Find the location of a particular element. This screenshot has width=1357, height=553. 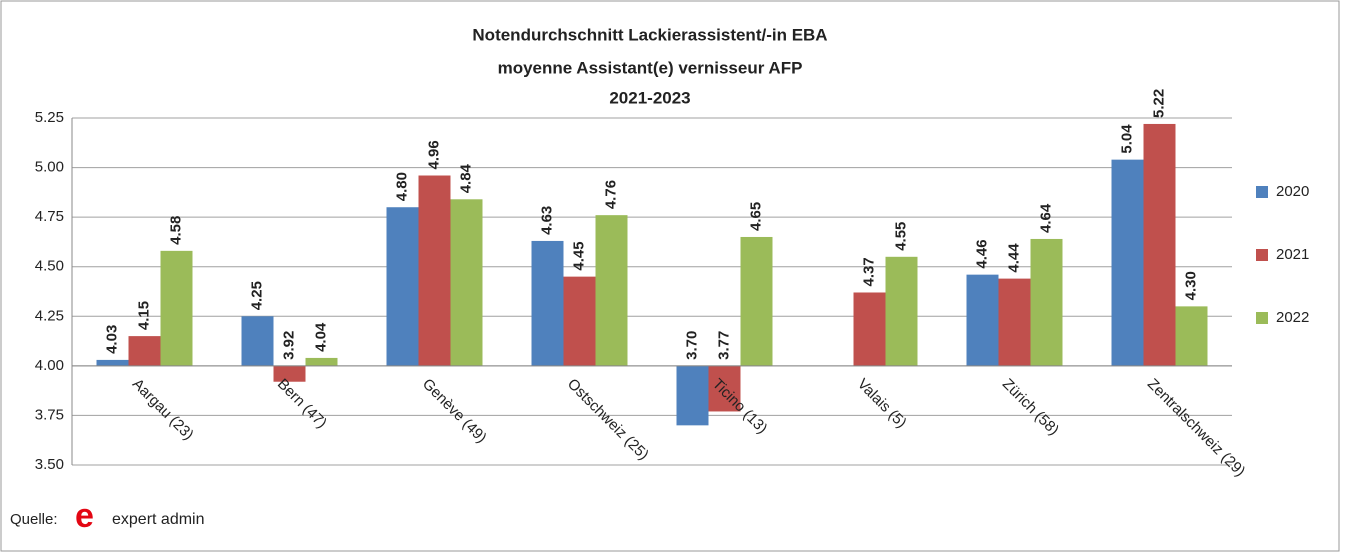

data-label: 3.92 is located at coordinates (288, 345).